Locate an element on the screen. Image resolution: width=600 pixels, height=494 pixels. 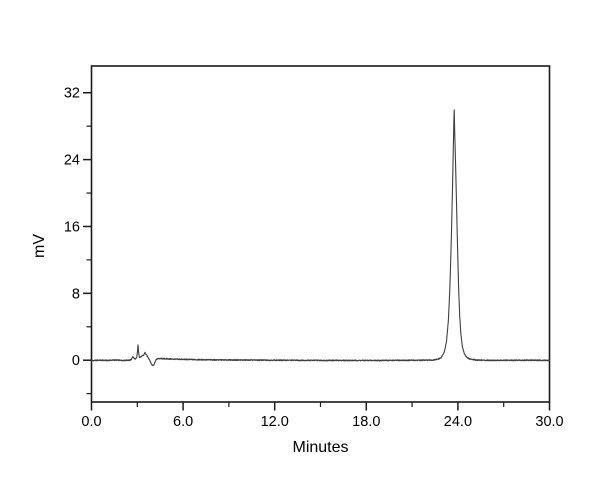
x-tick-label: 30.0 is located at coordinates (549, 422).